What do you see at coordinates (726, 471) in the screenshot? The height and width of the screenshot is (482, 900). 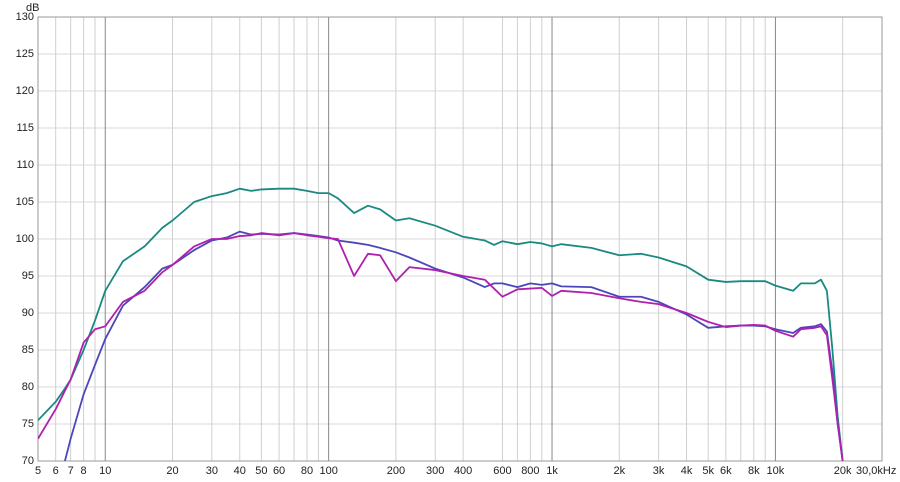 I see `x-tick-label: 6k` at bounding box center [726, 471].